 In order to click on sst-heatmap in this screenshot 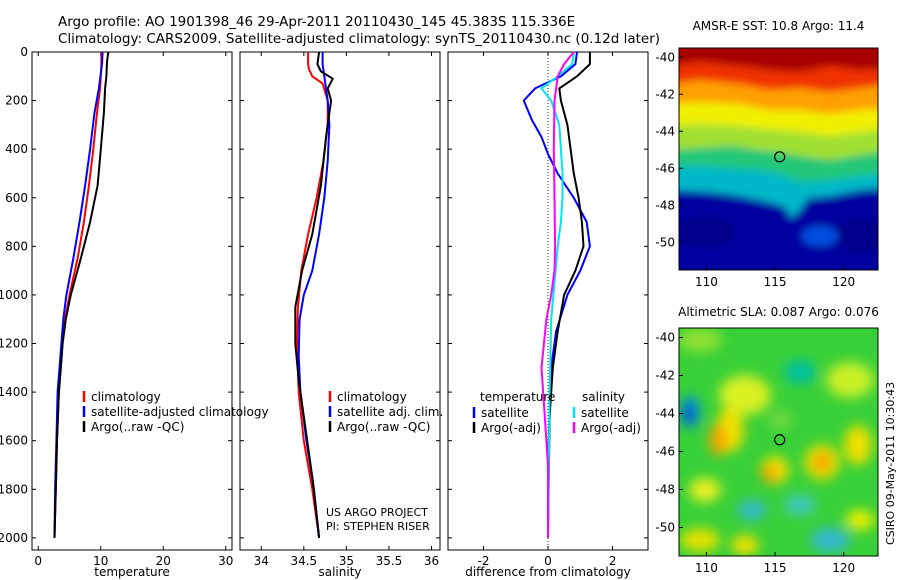, I will do `click(778, 159)`.